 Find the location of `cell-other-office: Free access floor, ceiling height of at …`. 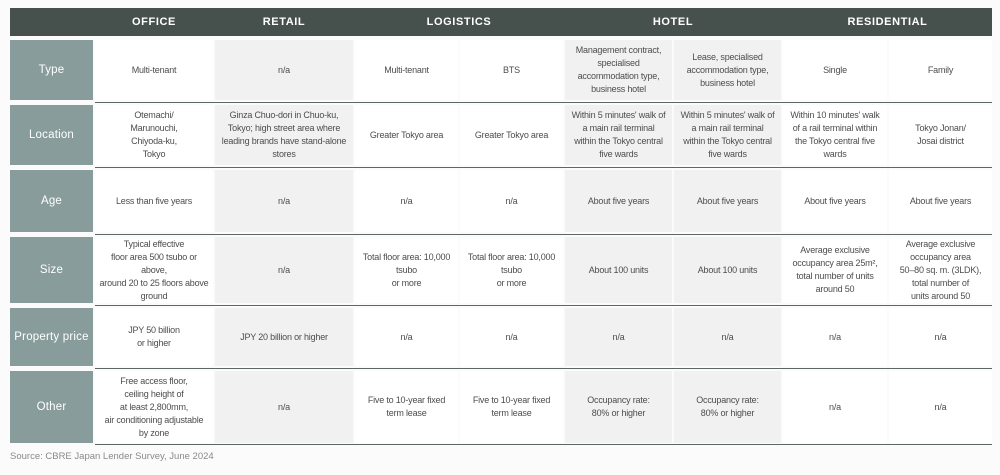

cell-other-office: Free access floor, ceiling height of at … is located at coordinates (154, 407).